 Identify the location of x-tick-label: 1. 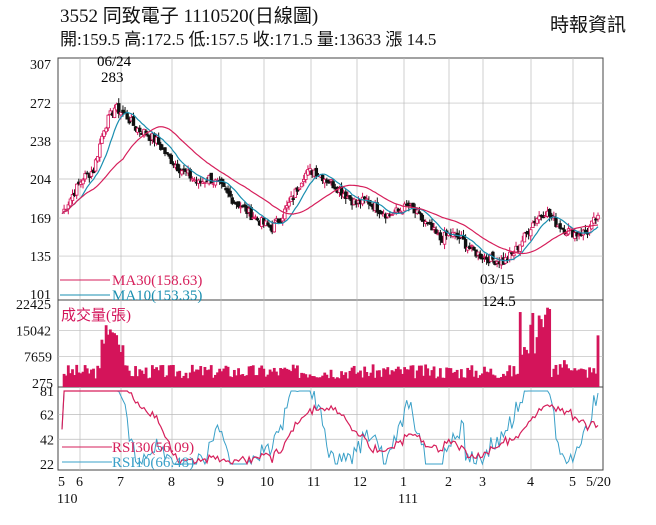
(403, 482).